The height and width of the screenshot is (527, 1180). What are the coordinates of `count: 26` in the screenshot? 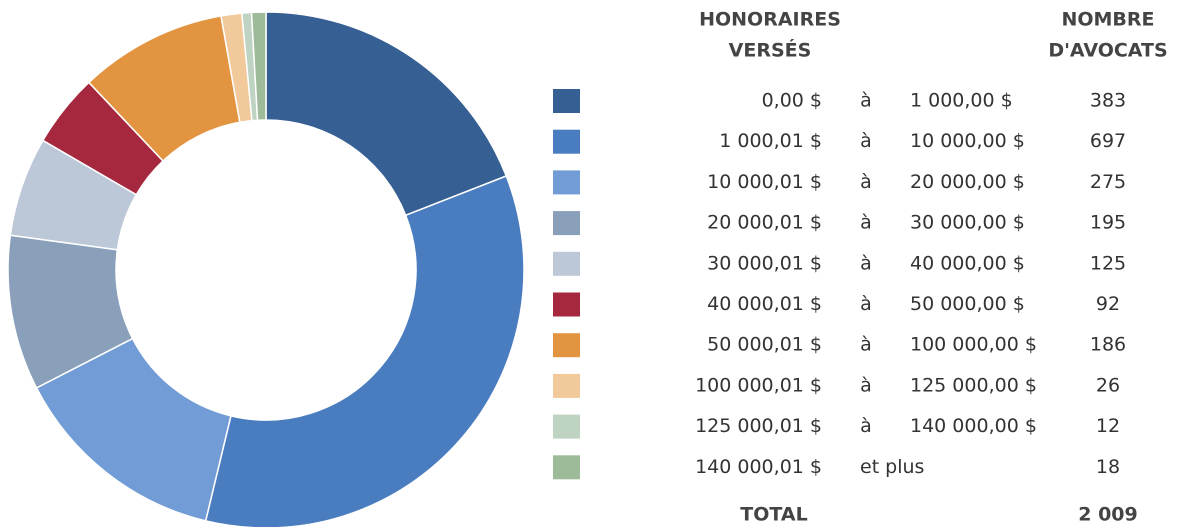 It's located at (1108, 385).